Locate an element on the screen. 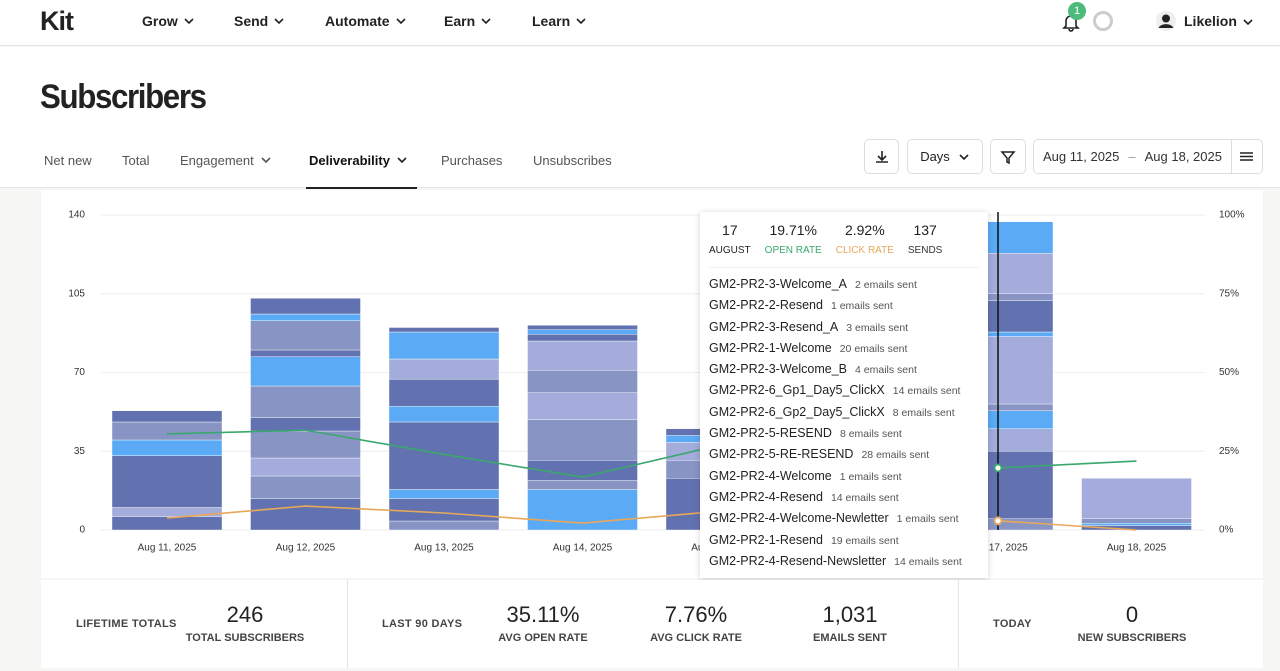  tooltip-email: GM2-PR2-3-Resend_A 3 emails sent is located at coordinates (844, 327).